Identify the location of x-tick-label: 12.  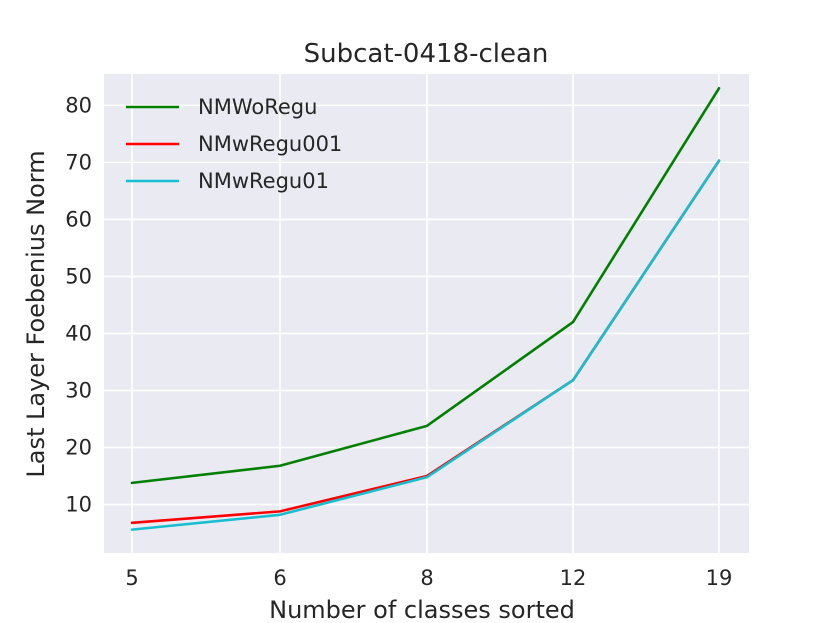
(573, 578).